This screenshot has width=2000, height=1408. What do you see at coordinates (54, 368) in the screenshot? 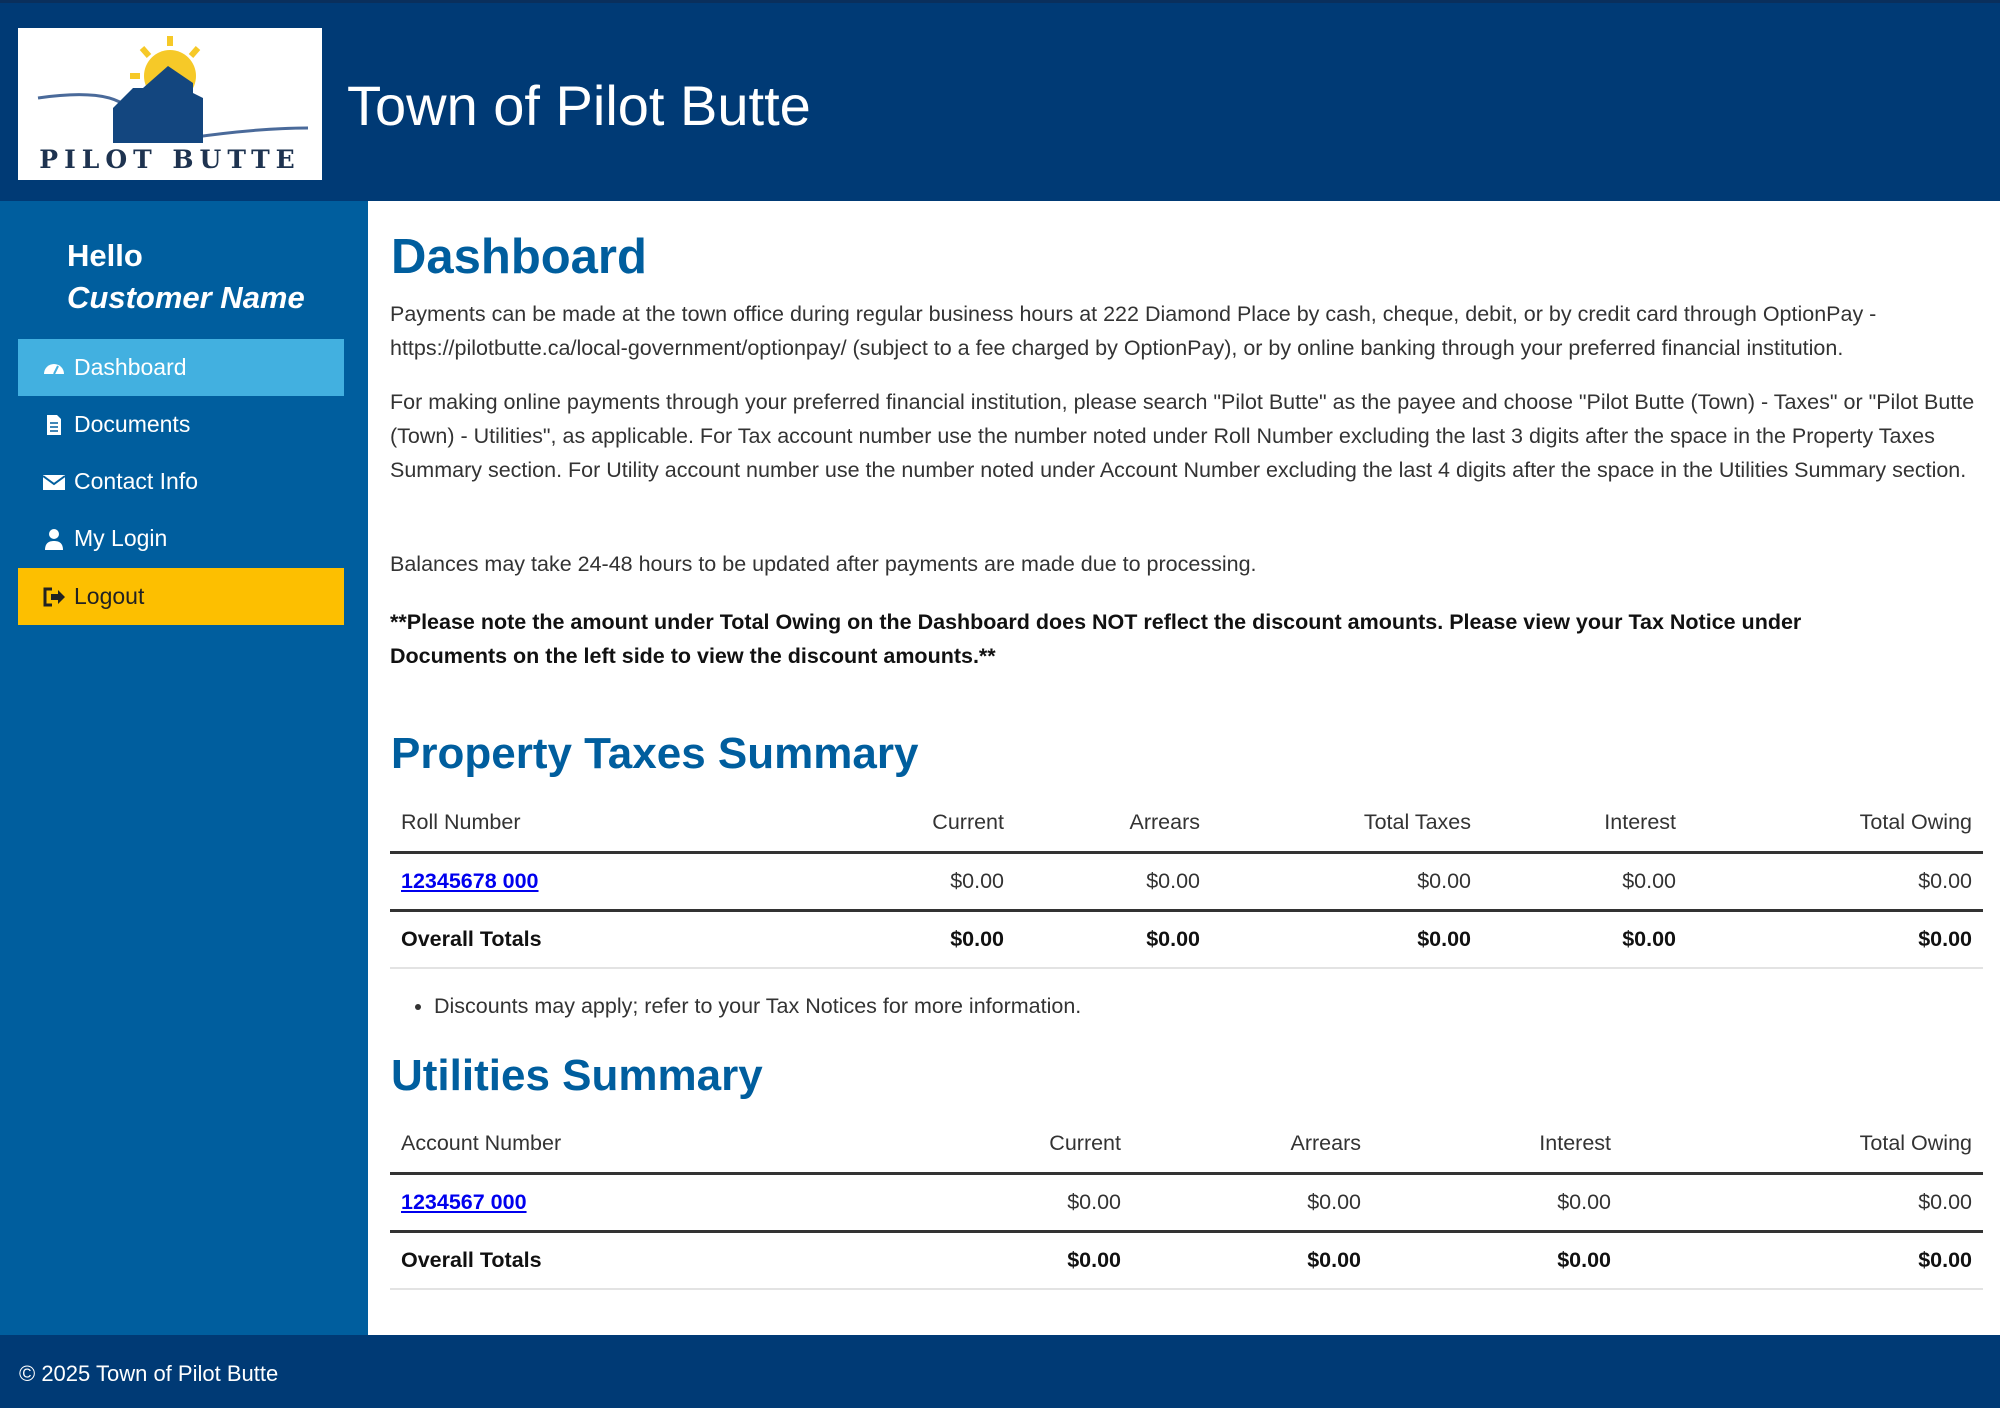
I see `dashboard-icon` at bounding box center [54, 368].